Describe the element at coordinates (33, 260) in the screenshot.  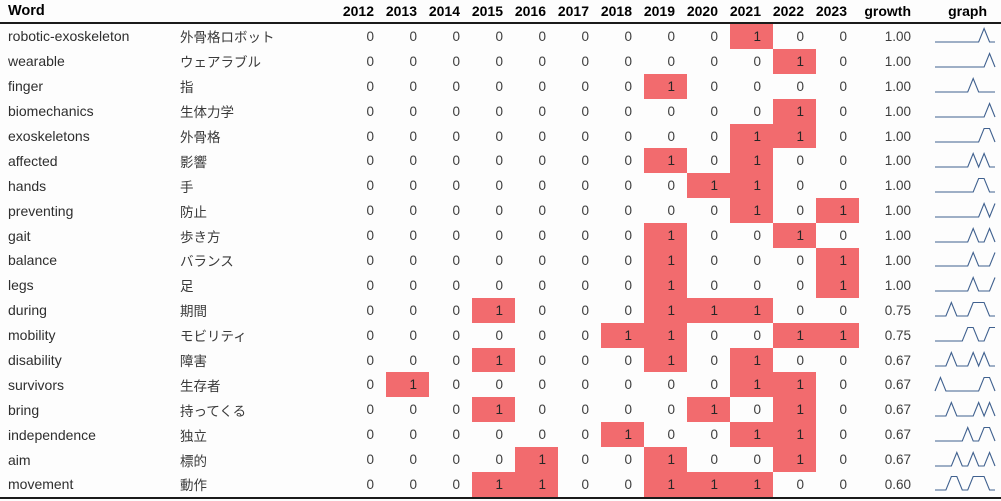
I see `word-cell: balance` at that location.